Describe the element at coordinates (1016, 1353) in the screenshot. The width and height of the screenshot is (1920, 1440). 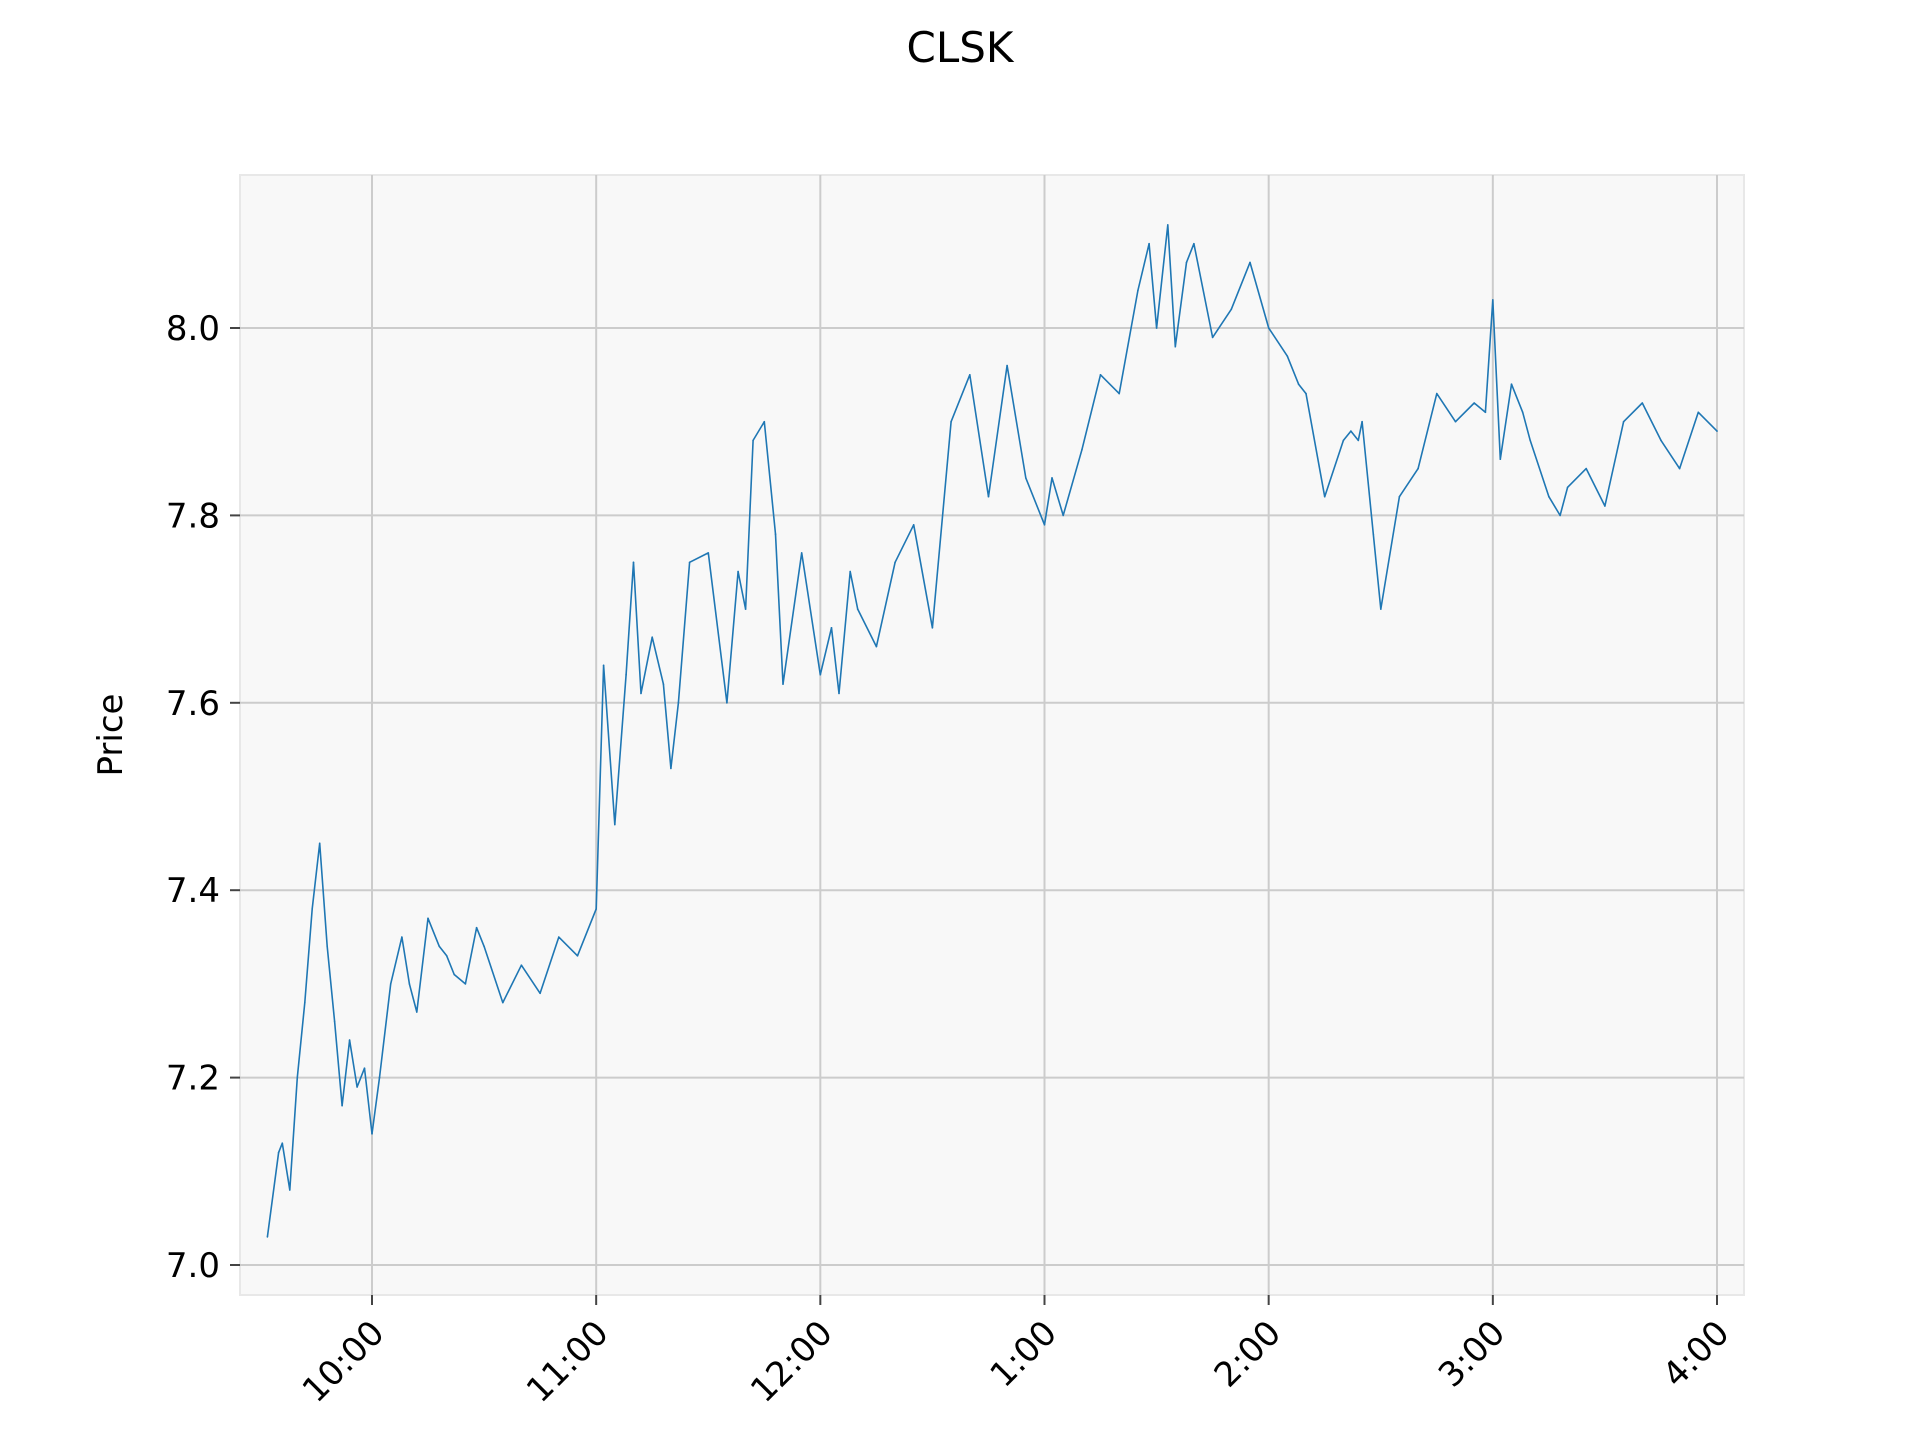
I see `x-axis-ticks: 10:00 11:00 12:00 1:00 2:00 3:00 4:00` at that location.